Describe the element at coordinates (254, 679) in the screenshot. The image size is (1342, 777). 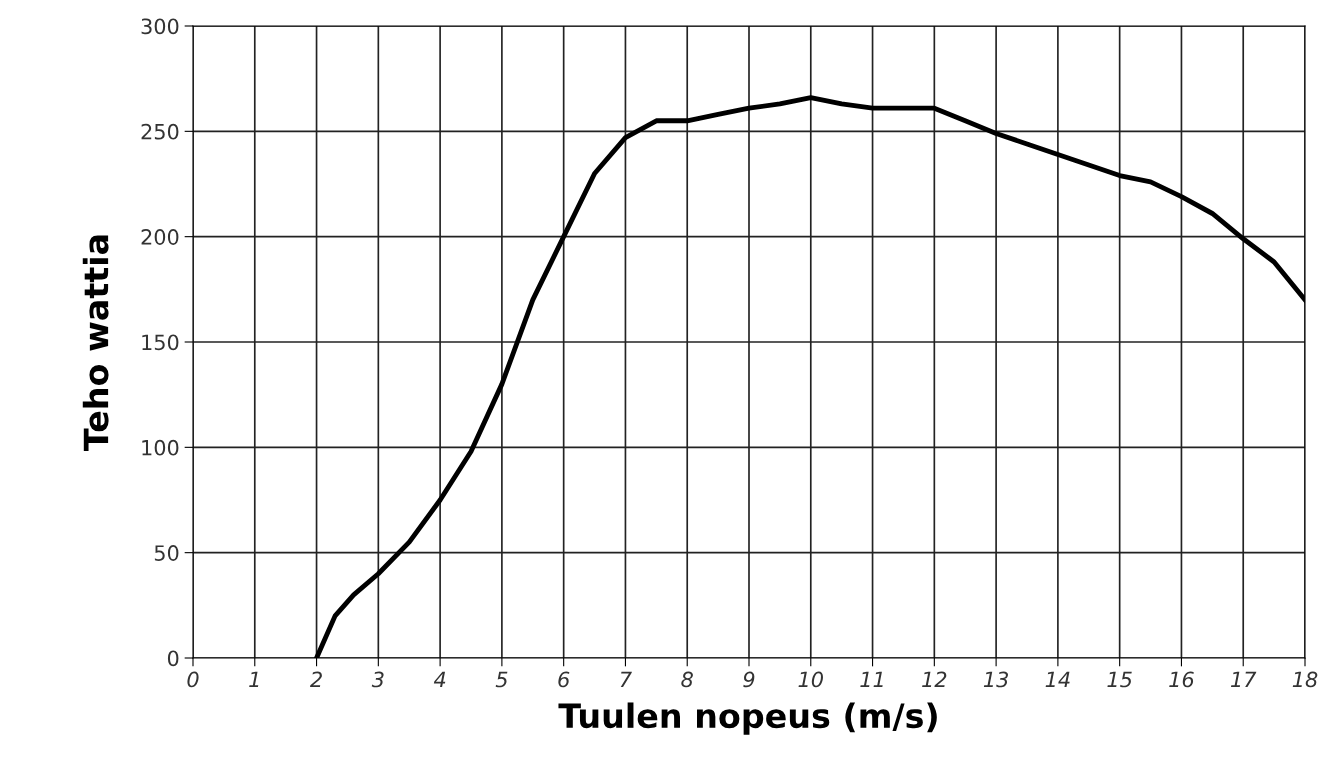
I see `x-tick-label: 1` at that location.